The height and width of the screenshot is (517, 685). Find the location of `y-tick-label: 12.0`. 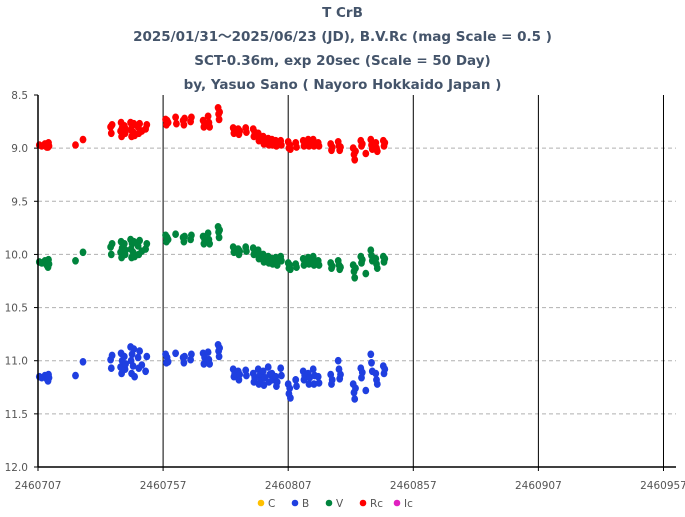

y-tick-label: 12.0 is located at coordinates (16, 468).